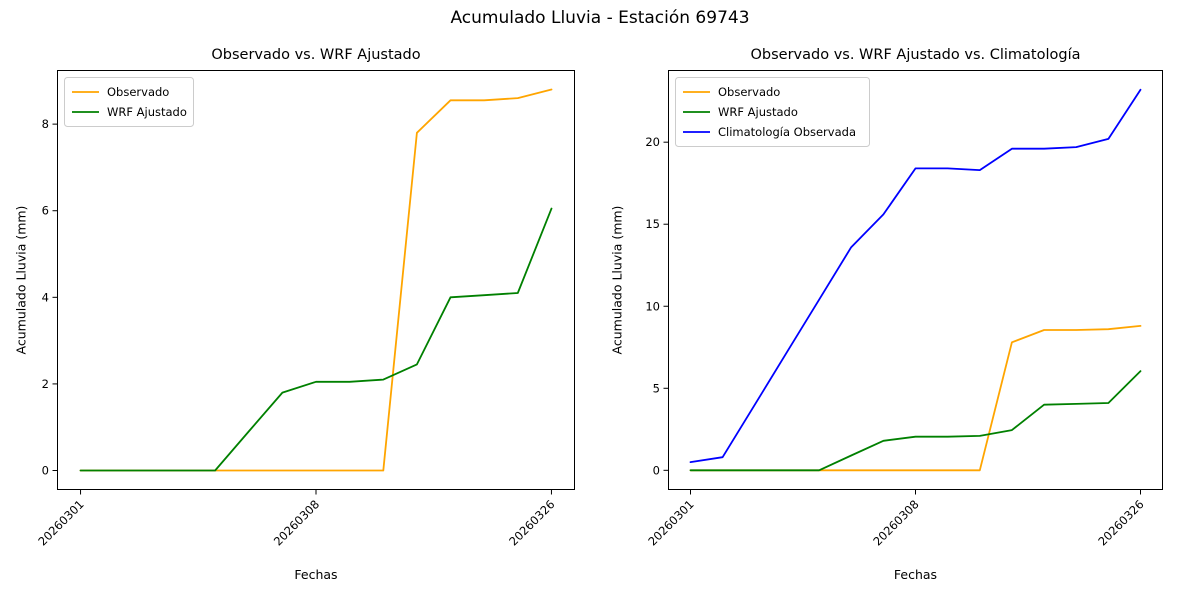 This screenshot has height=600, width=1200. I want to click on y-tick-label: 15, so click(652, 224).